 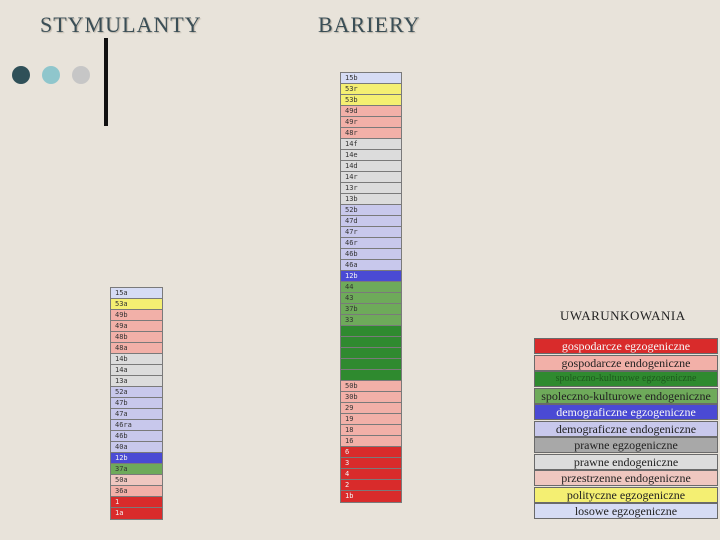 I want to click on bariery-cell: 3, so click(x=371, y=463).